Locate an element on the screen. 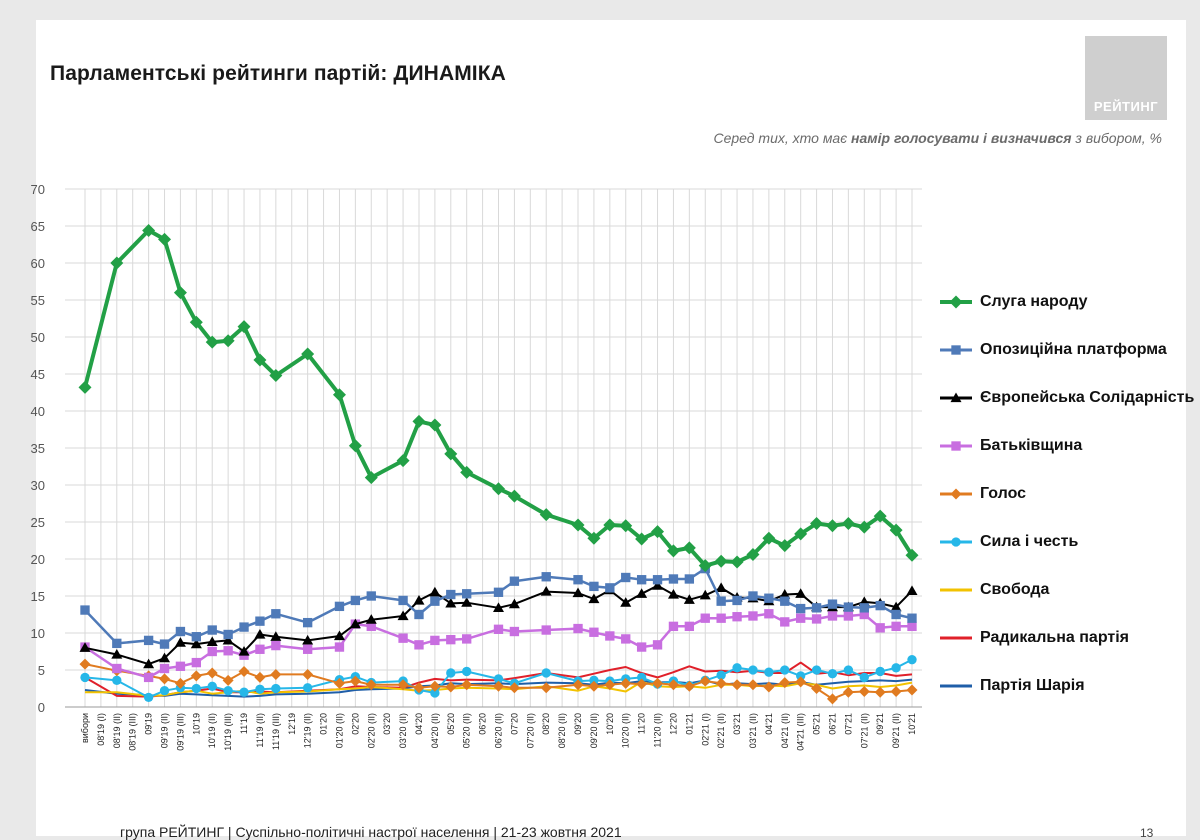  x-tick-label: 04'20 is located at coordinates (419, 724).